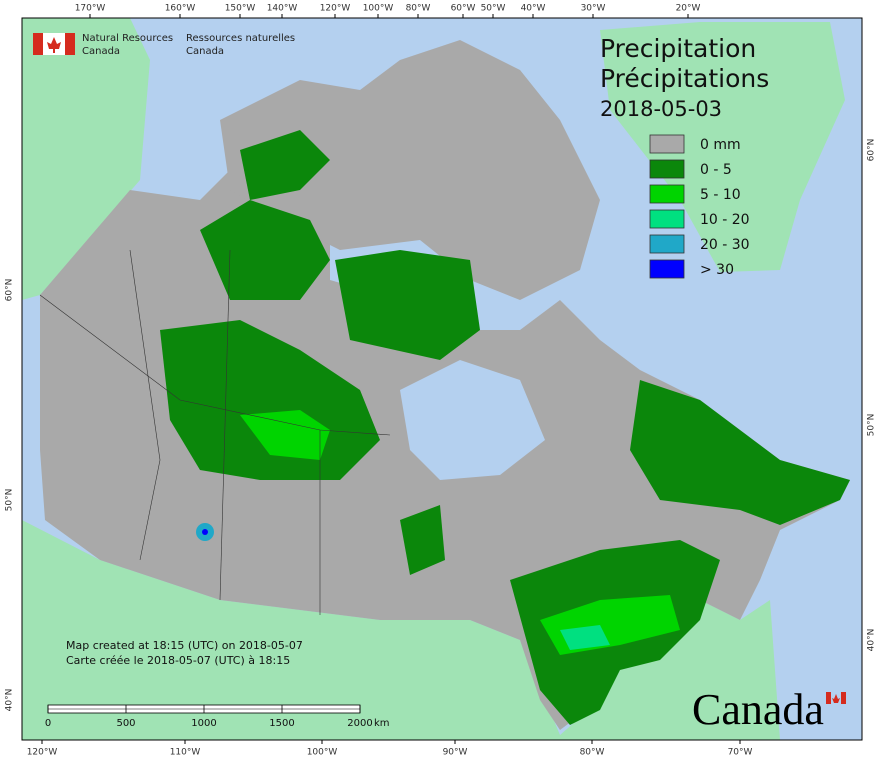 This screenshot has height=764, width=880. Describe the element at coordinates (101, 51) in the screenshot. I see `org-en: Canada` at that location.